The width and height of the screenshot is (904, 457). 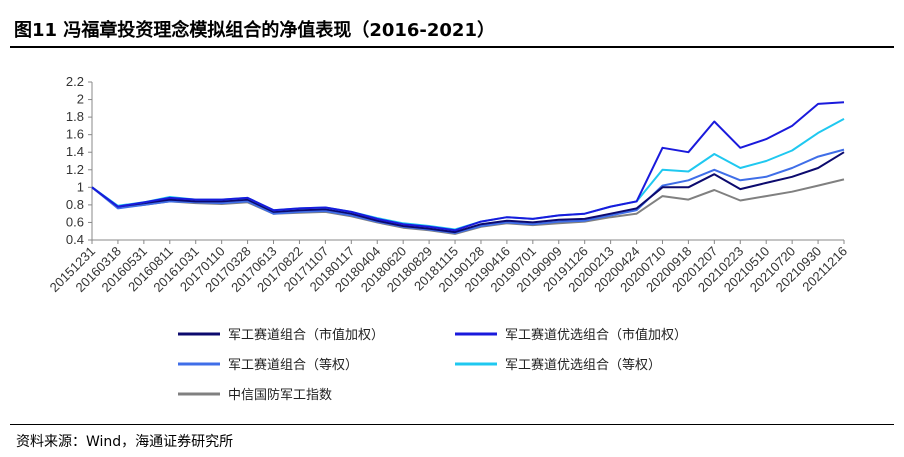 What do you see at coordinates (75, 169) in the screenshot?
I see `y-tick-label: 1.2` at bounding box center [75, 169].